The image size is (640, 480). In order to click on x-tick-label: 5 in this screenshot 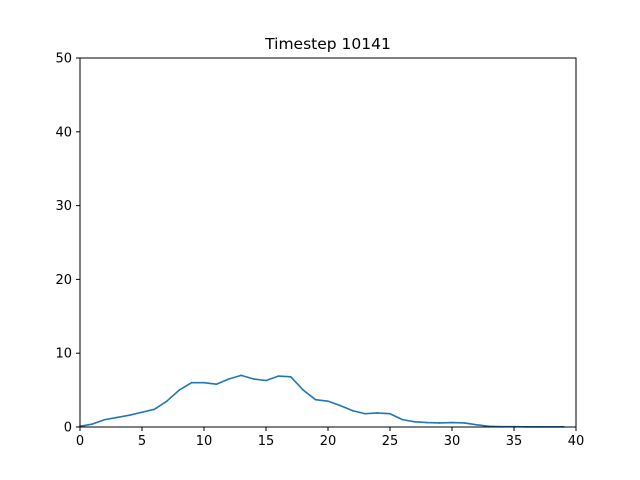, I will do `click(142, 441)`.